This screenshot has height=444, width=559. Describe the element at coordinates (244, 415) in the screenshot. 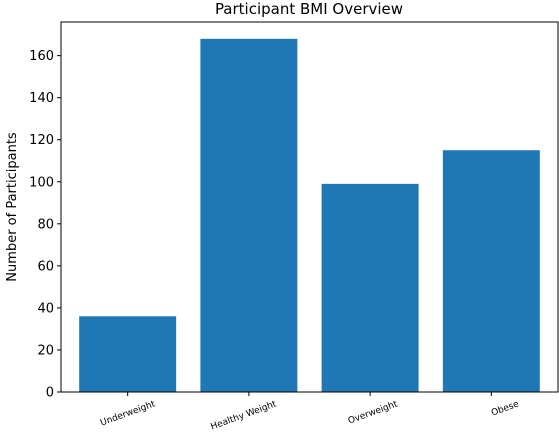

I see `x-tick-label: Healthy Weight` at that location.